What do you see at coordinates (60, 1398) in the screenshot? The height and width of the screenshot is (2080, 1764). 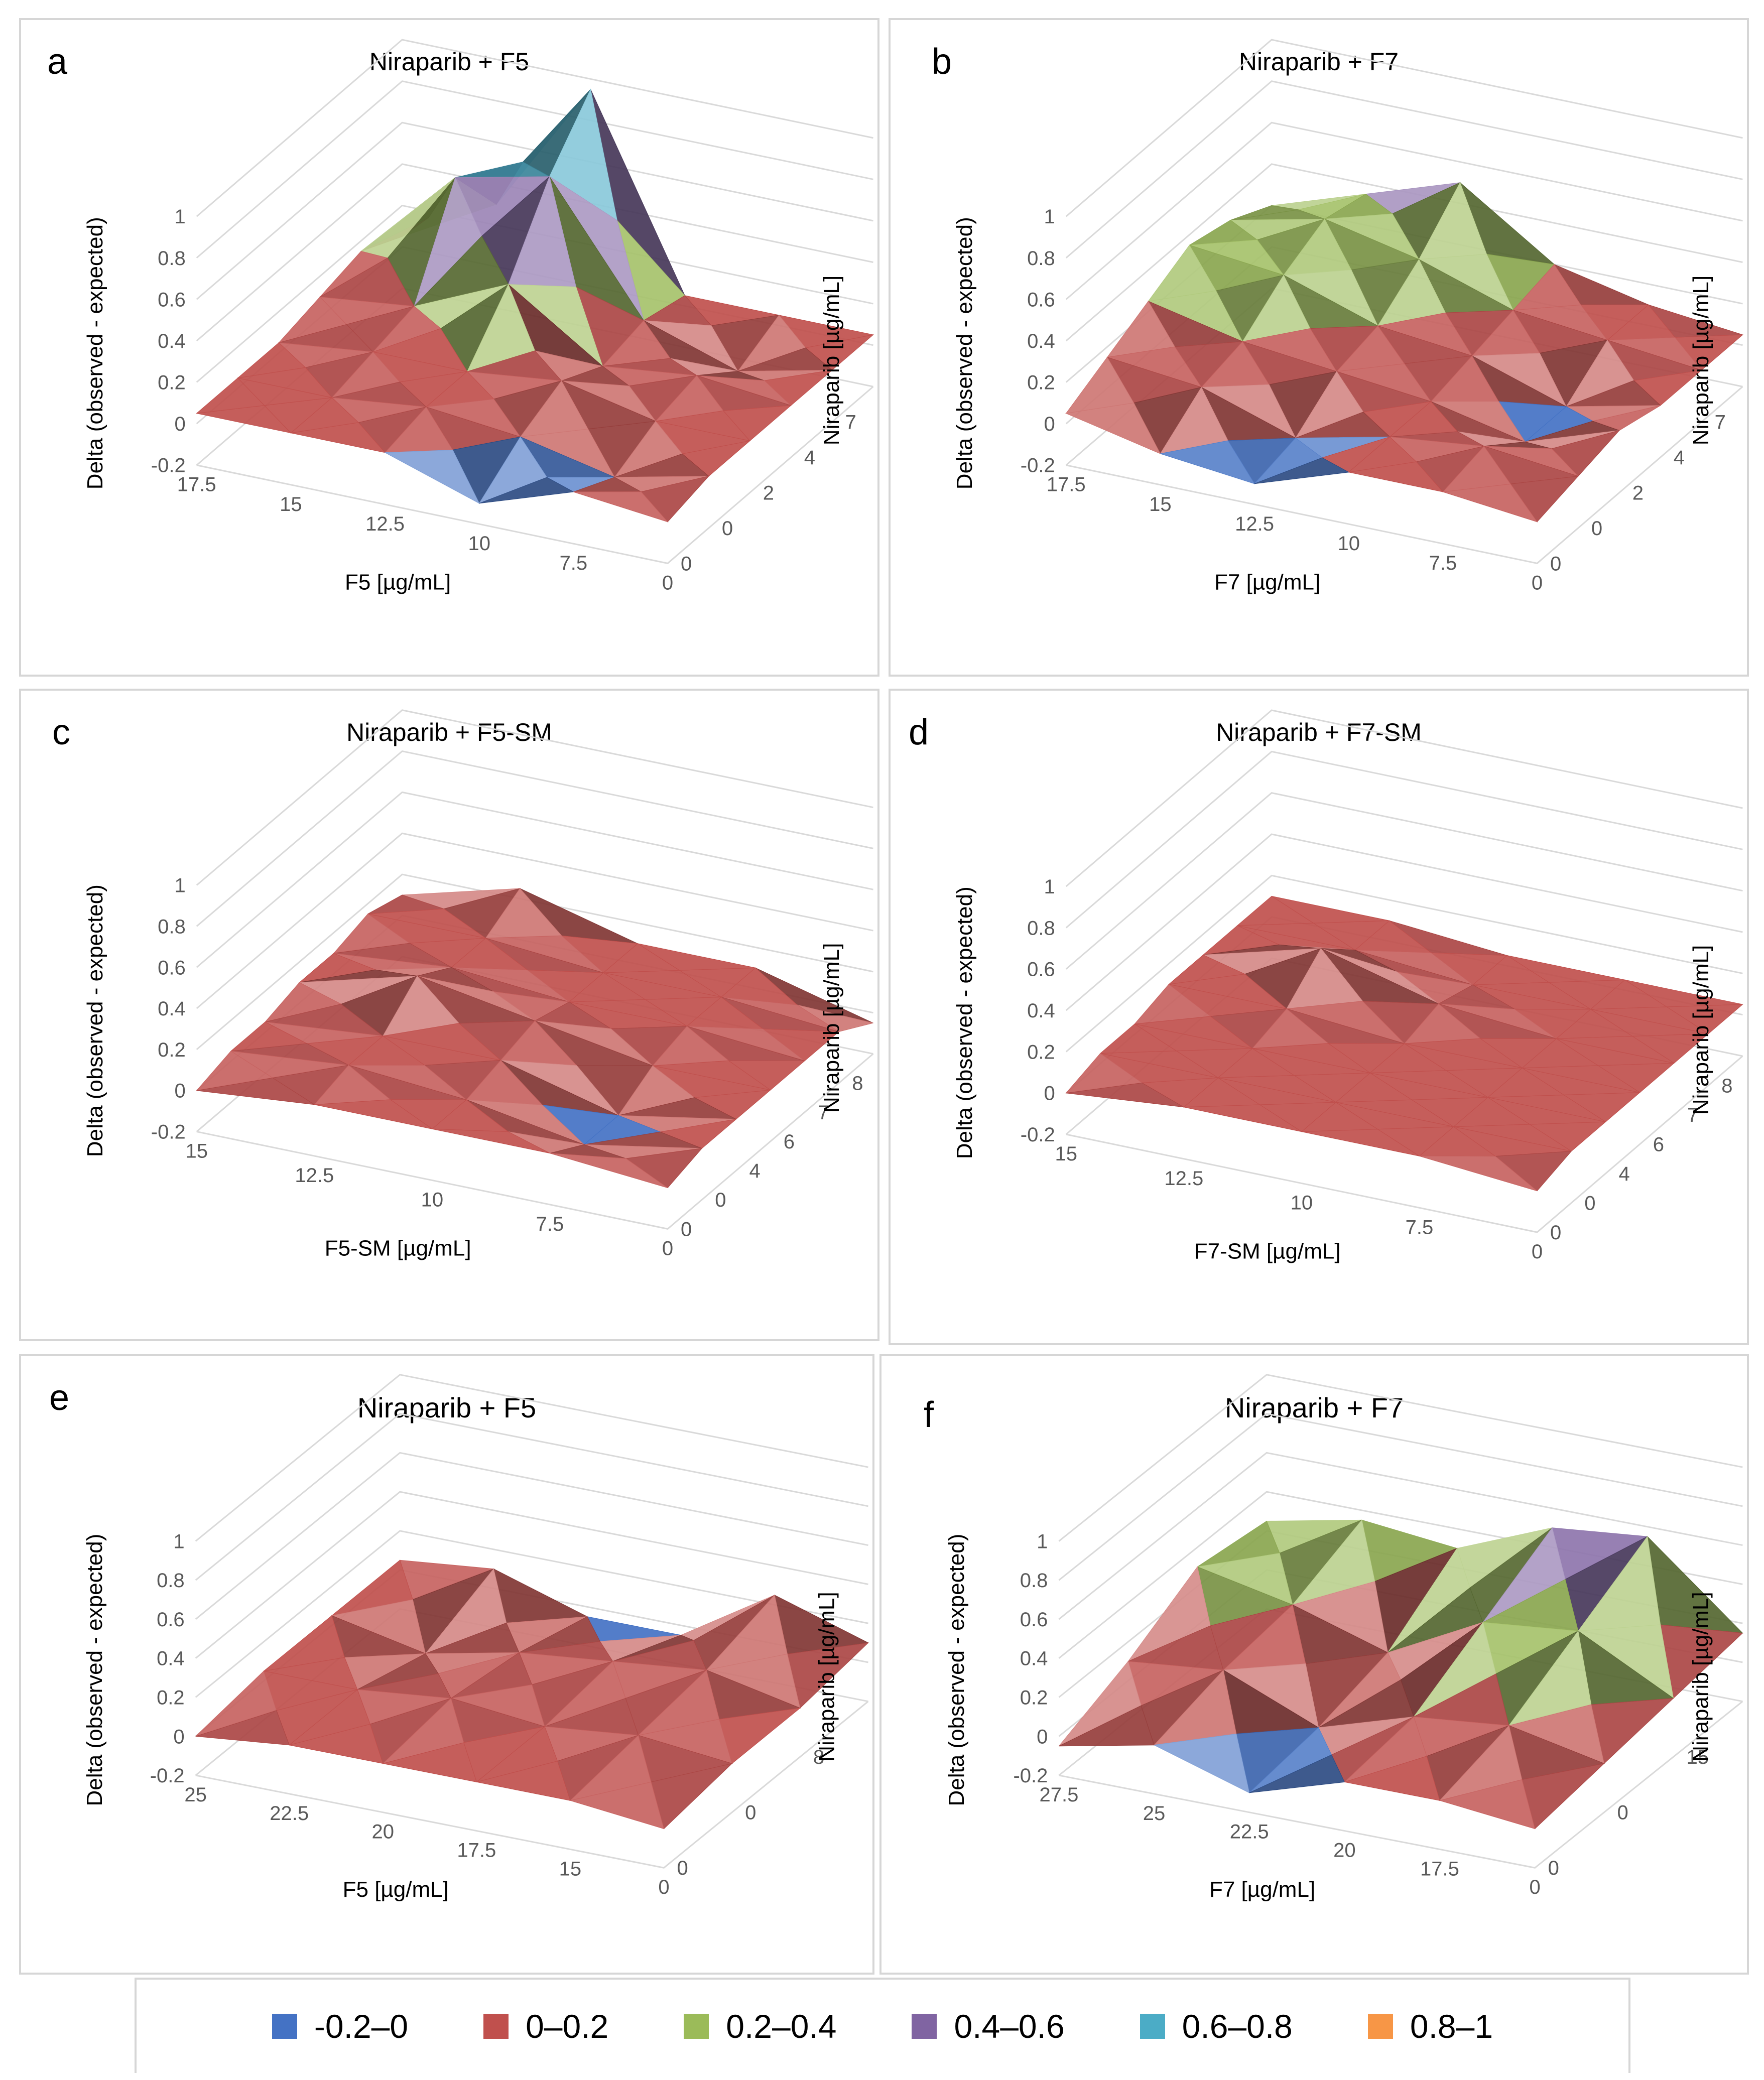 I see `panel-letter: e` at bounding box center [60, 1398].